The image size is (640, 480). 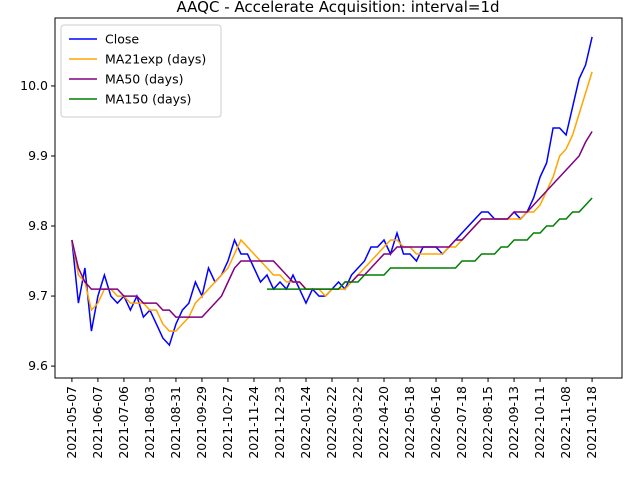 What do you see at coordinates (409, 422) in the screenshot?
I see `x-tick-label: 2022-05-18` at bounding box center [409, 422].